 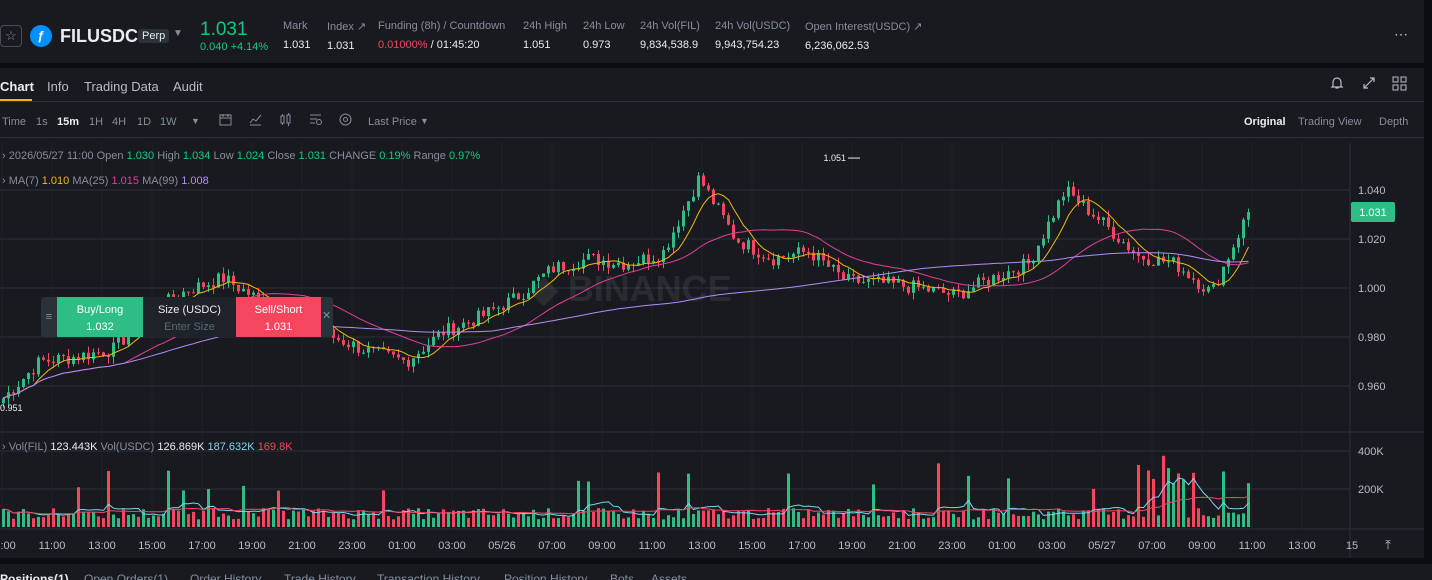 What do you see at coordinates (315, 121) in the screenshot?
I see `indicators-icon` at bounding box center [315, 121].